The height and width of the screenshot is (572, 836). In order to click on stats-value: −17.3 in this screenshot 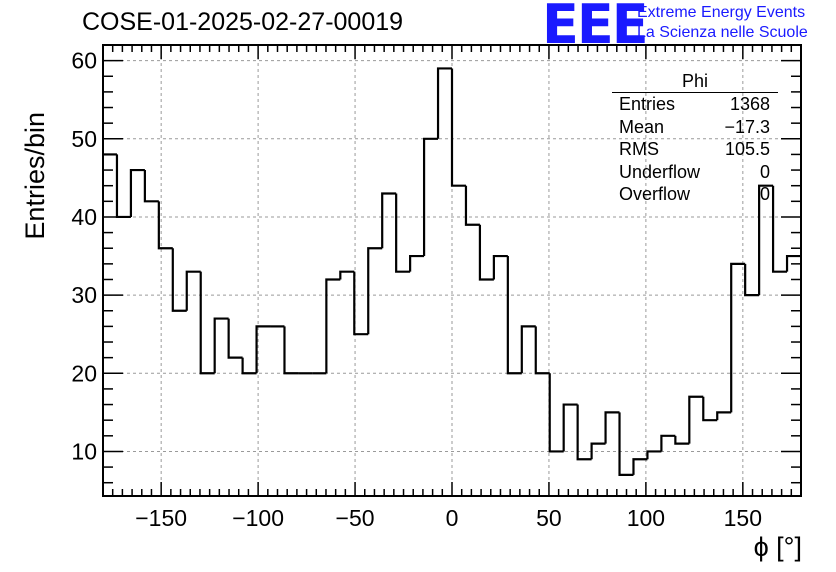, I will do `click(747, 126)`.